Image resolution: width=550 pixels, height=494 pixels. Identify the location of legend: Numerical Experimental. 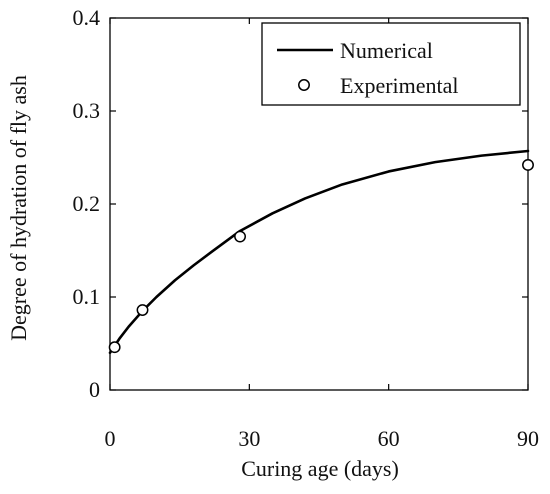
(391, 64).